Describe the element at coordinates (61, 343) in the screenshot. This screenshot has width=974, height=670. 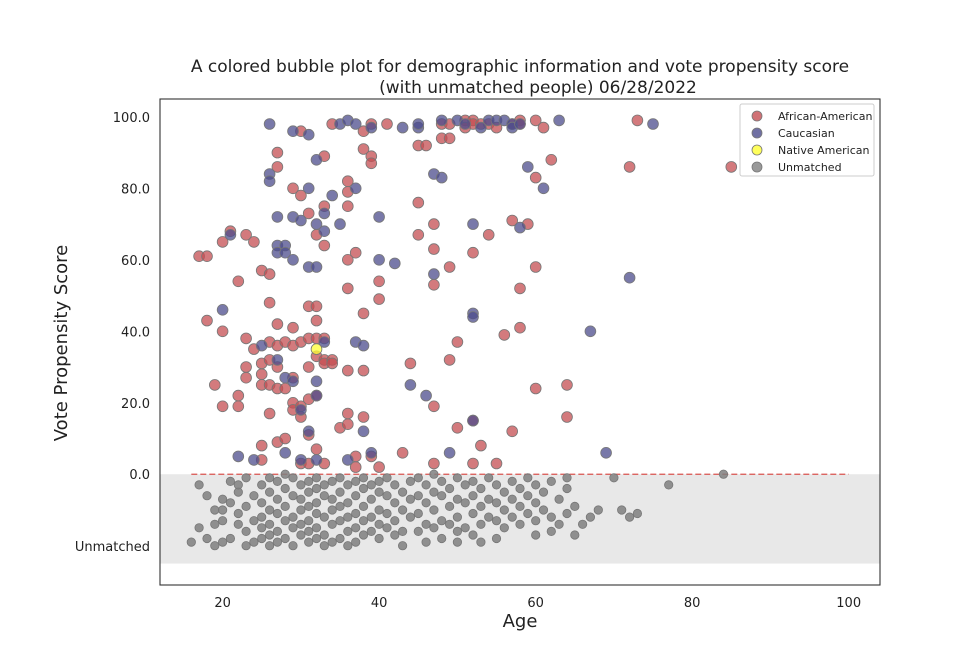
I see `y-axis-label: Vote Propensity Score` at that location.